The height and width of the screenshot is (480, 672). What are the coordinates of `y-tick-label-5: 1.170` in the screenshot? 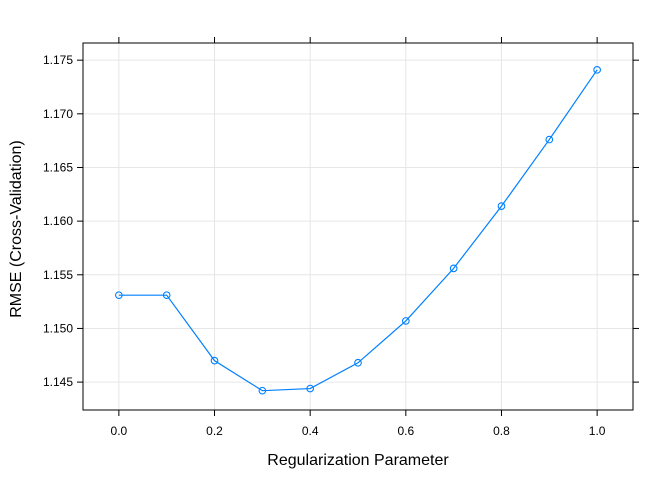 It's located at (58, 114).